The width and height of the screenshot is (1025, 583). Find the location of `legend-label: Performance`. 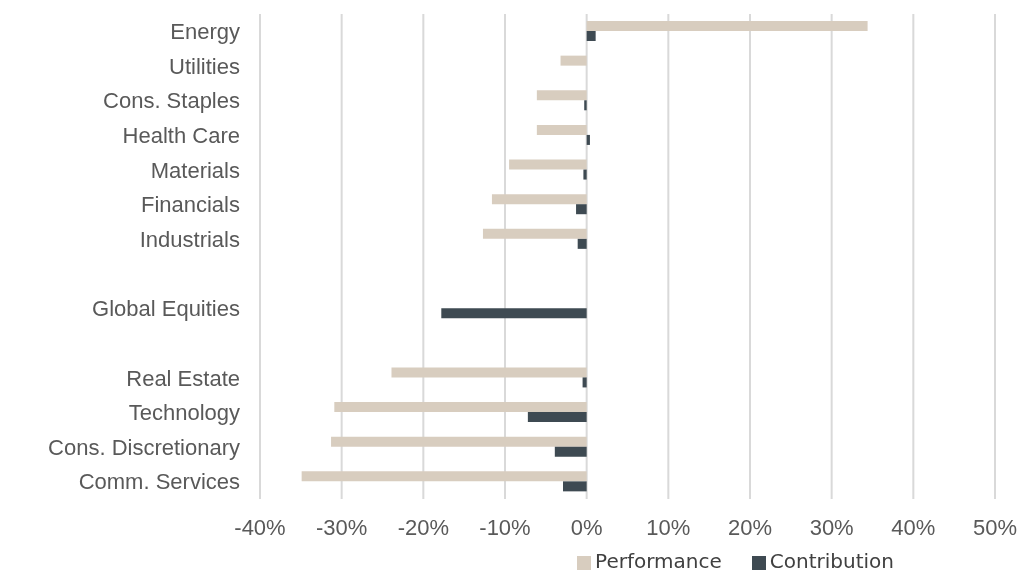

legend-label: Performance is located at coordinates (658, 561).